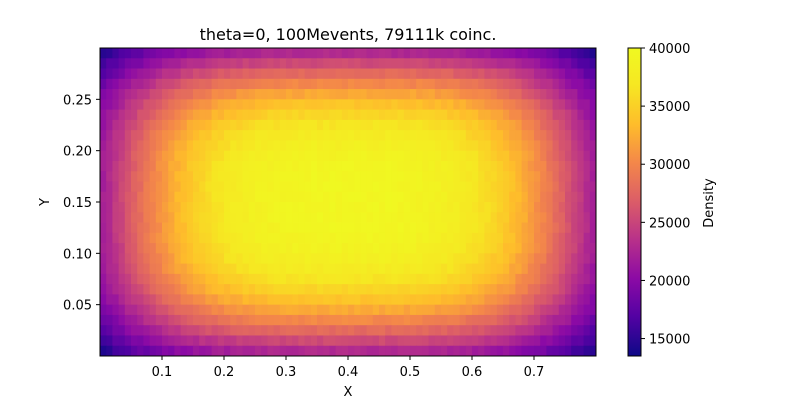 The height and width of the screenshot is (400, 800). Describe the element at coordinates (669, 340) in the screenshot. I see `colorbar-tick-label: 15000` at that location.